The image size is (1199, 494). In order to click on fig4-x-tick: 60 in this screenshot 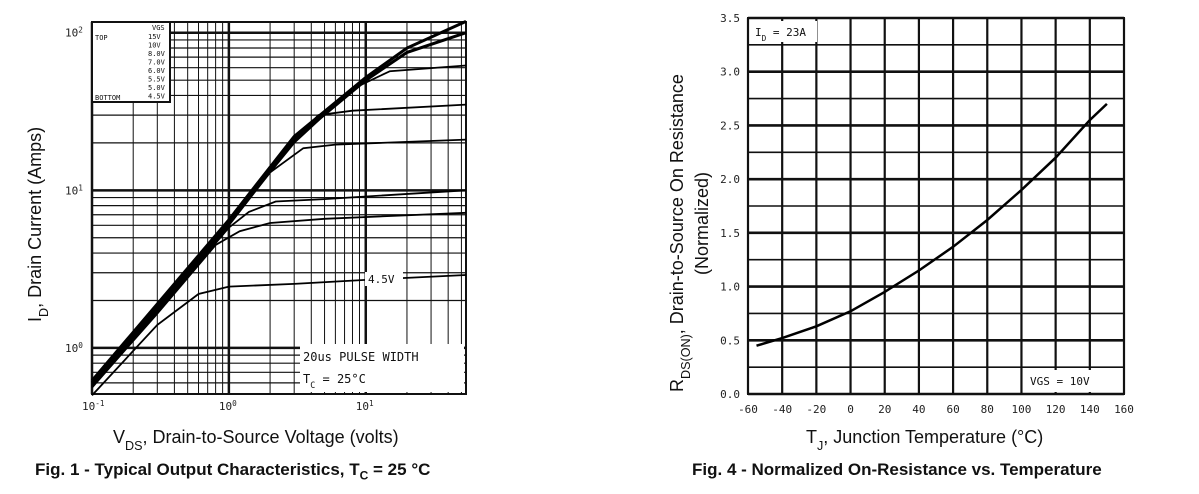, I will do `click(952, 409)`.